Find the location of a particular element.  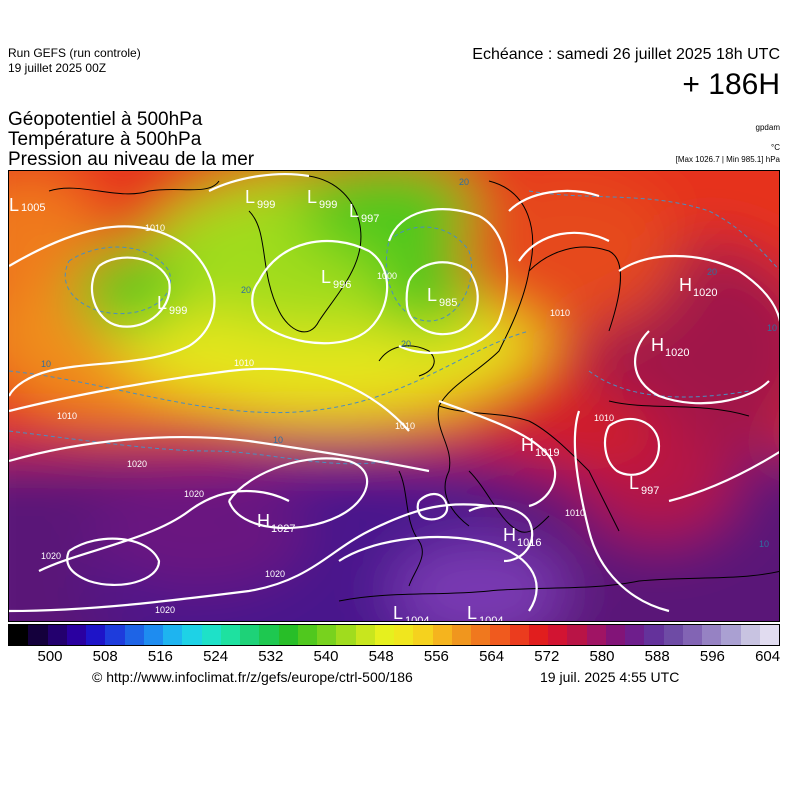

center-value: 1004 is located at coordinates (491, 618).